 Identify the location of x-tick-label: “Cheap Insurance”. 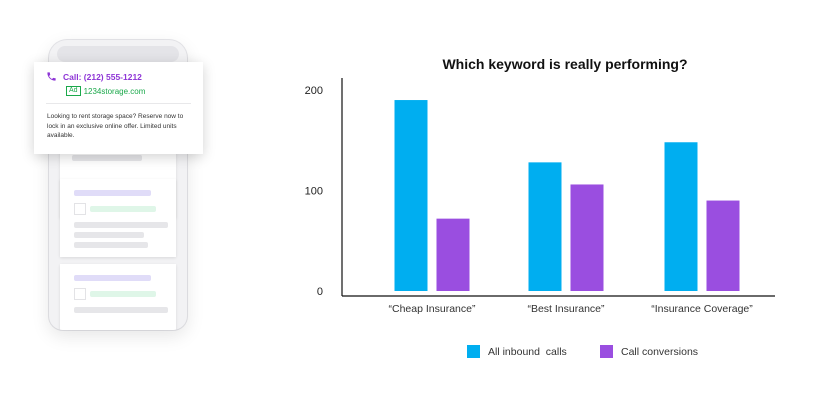
(432, 309).